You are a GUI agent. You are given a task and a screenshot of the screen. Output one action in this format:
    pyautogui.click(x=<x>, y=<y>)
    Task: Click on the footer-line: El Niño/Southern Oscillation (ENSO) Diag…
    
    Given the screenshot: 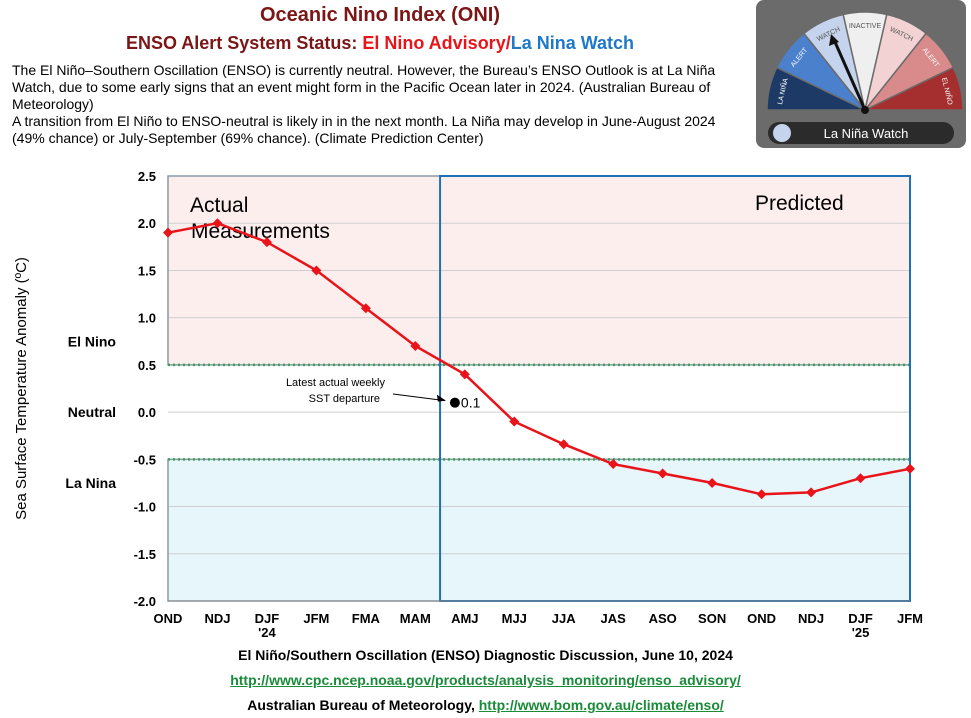 What is the action you would take?
    pyautogui.click(x=485, y=655)
    